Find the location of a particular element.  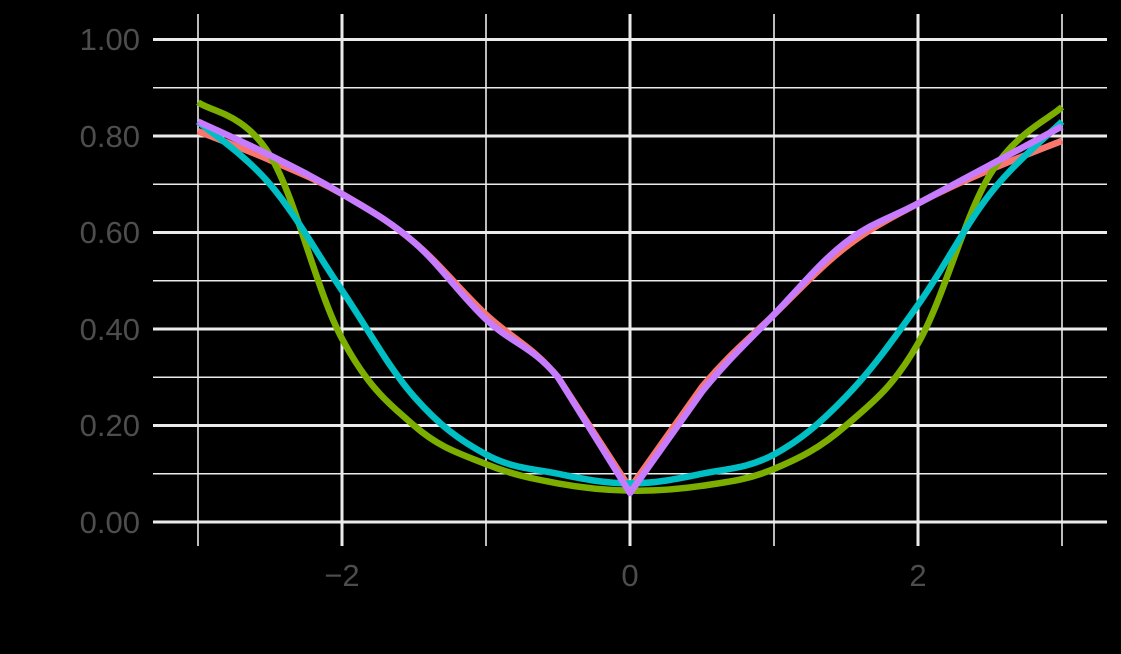

y-tick-label: 0.60 is located at coordinates (110, 232).